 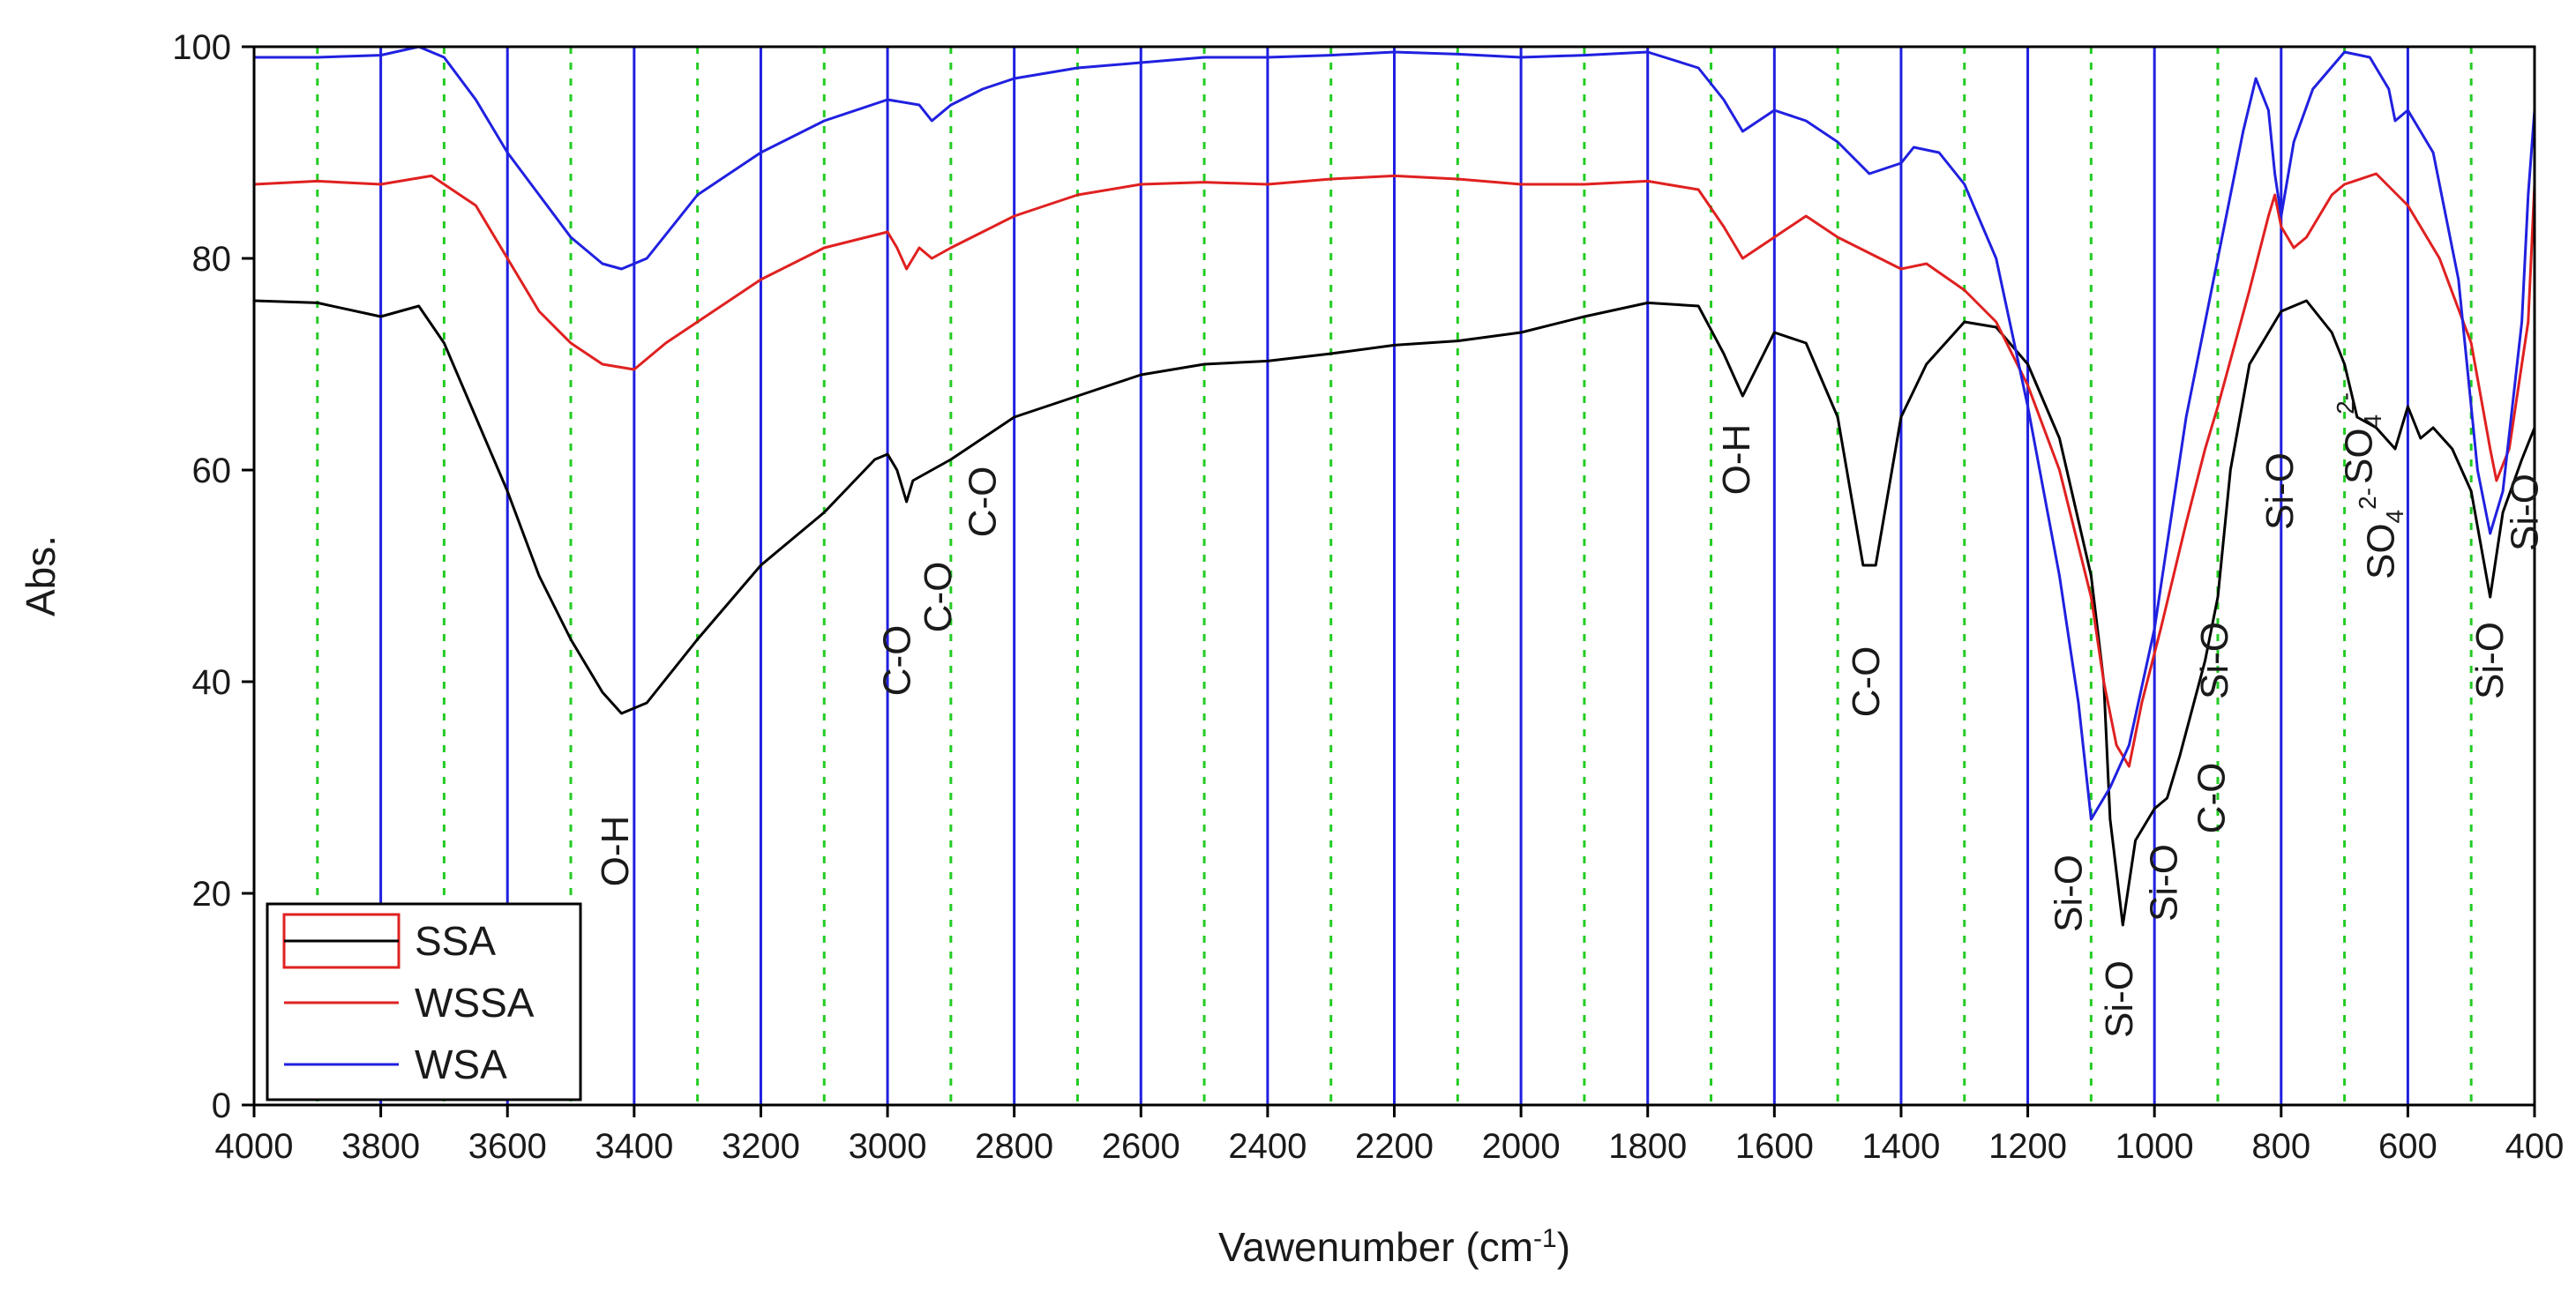 I want to click on x-tick-label: 1000, so click(x=2155, y=1147).